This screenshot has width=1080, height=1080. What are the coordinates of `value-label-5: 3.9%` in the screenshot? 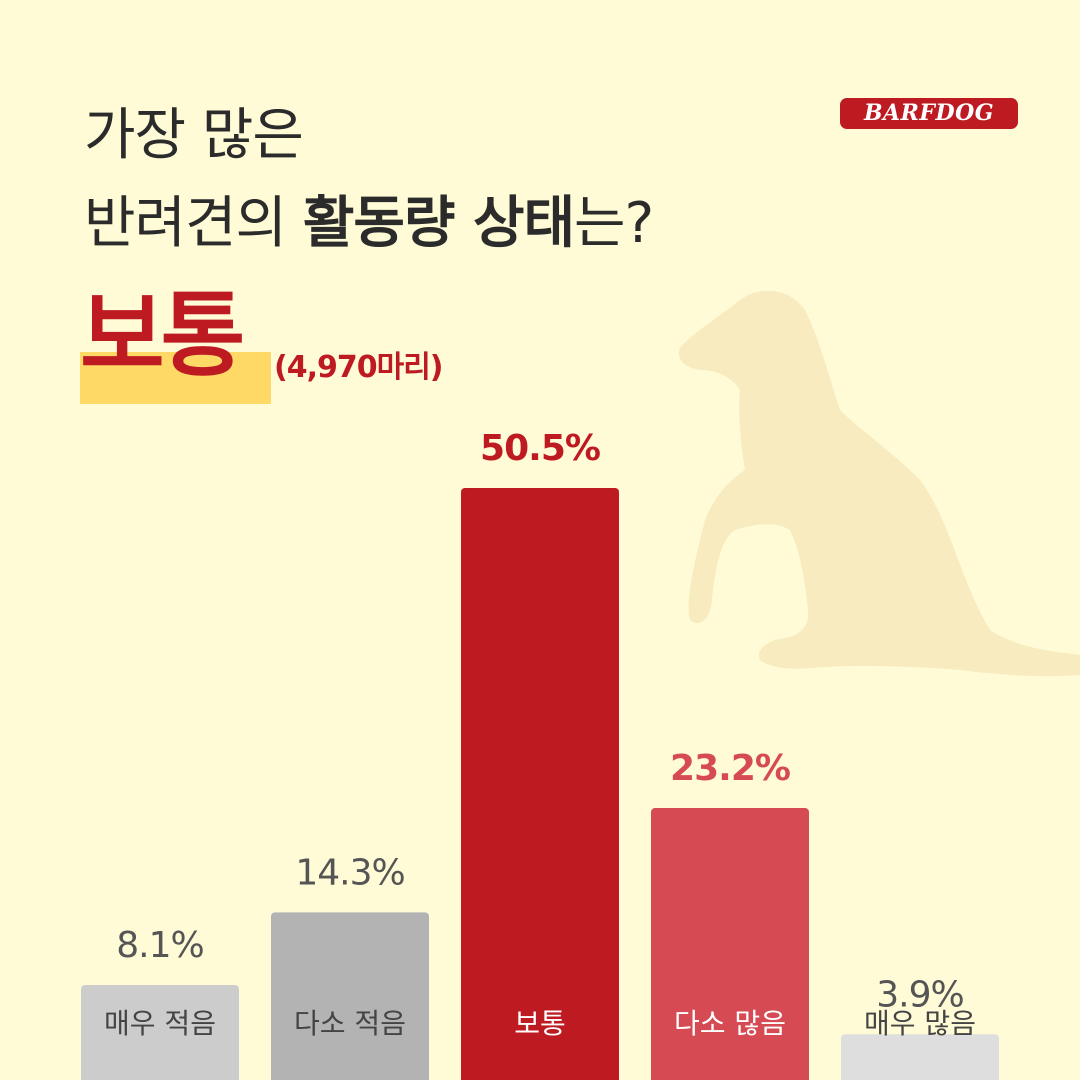 It's located at (919, 994).